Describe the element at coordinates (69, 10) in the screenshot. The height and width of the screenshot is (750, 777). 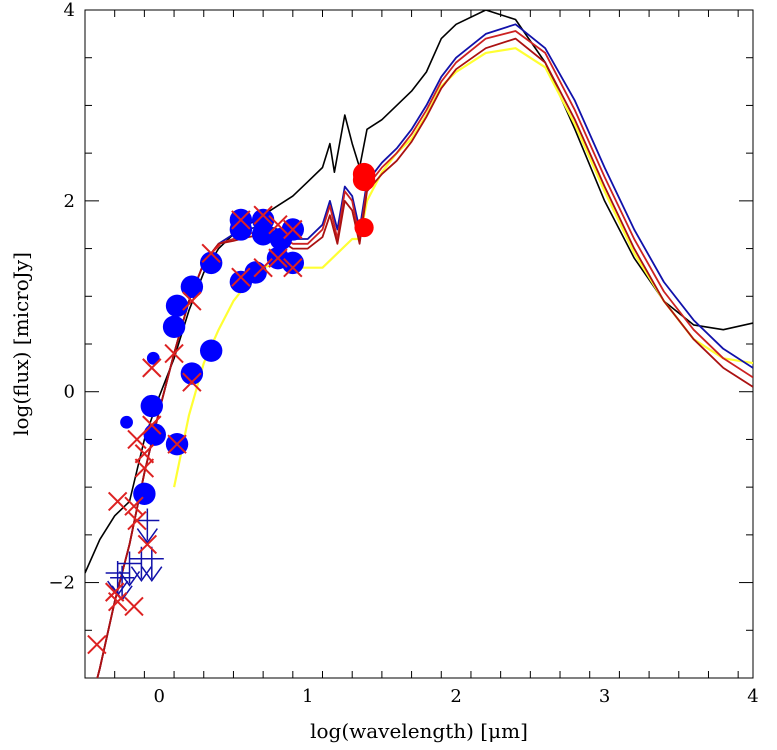
I see `y-tick-label: 4` at that location.